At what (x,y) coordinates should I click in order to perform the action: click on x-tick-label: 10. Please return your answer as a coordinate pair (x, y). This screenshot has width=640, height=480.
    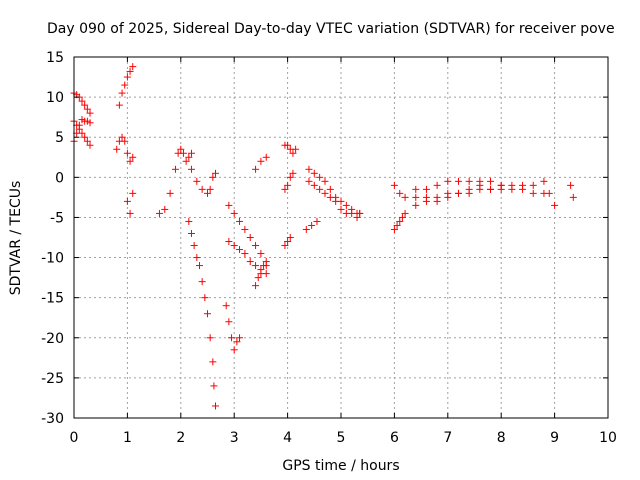
    Looking at the image, I should click on (608, 438).